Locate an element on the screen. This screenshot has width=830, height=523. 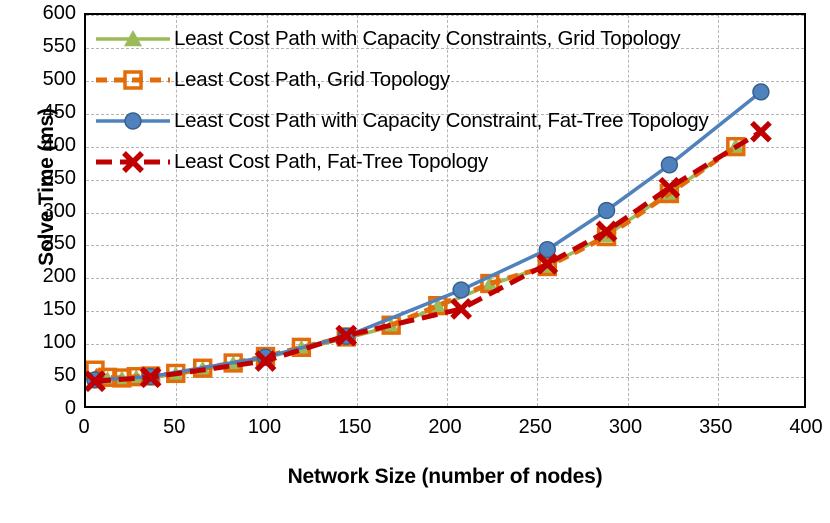
y-tick-label: 300 is located at coordinates (59, 210).